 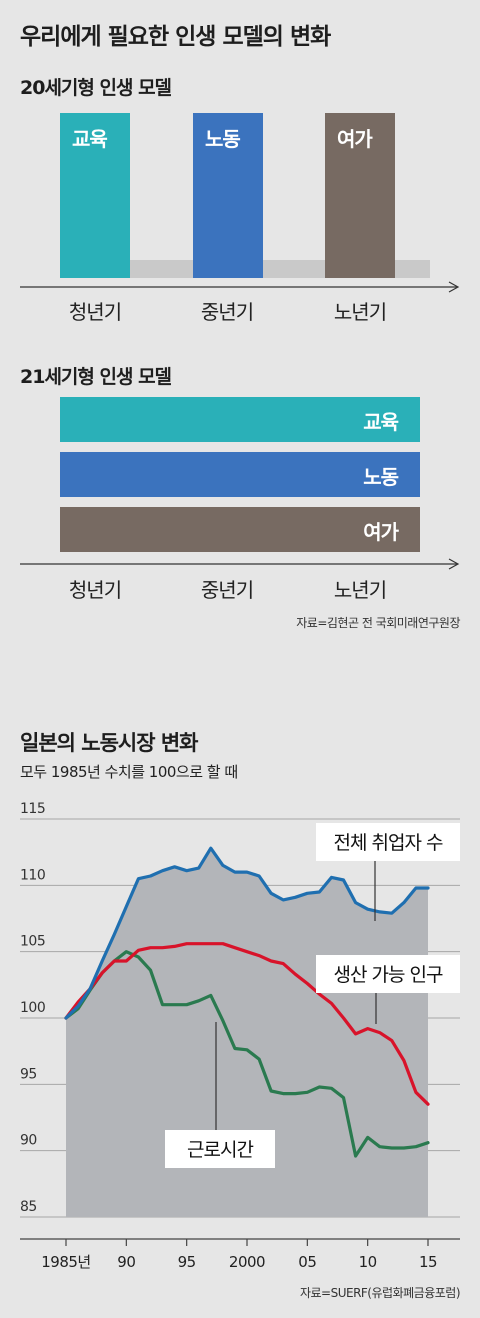 What do you see at coordinates (28, 1074) in the screenshot?
I see `y-tick-label-95: 95` at bounding box center [28, 1074].